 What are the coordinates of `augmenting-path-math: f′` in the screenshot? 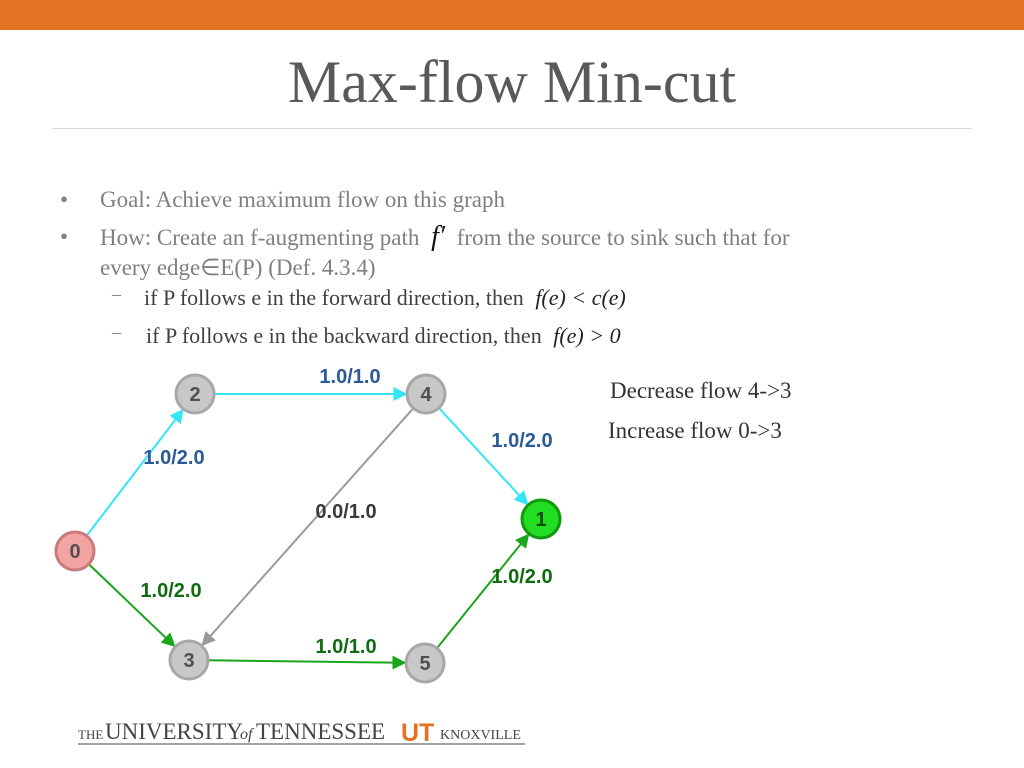 It's located at (438, 236).